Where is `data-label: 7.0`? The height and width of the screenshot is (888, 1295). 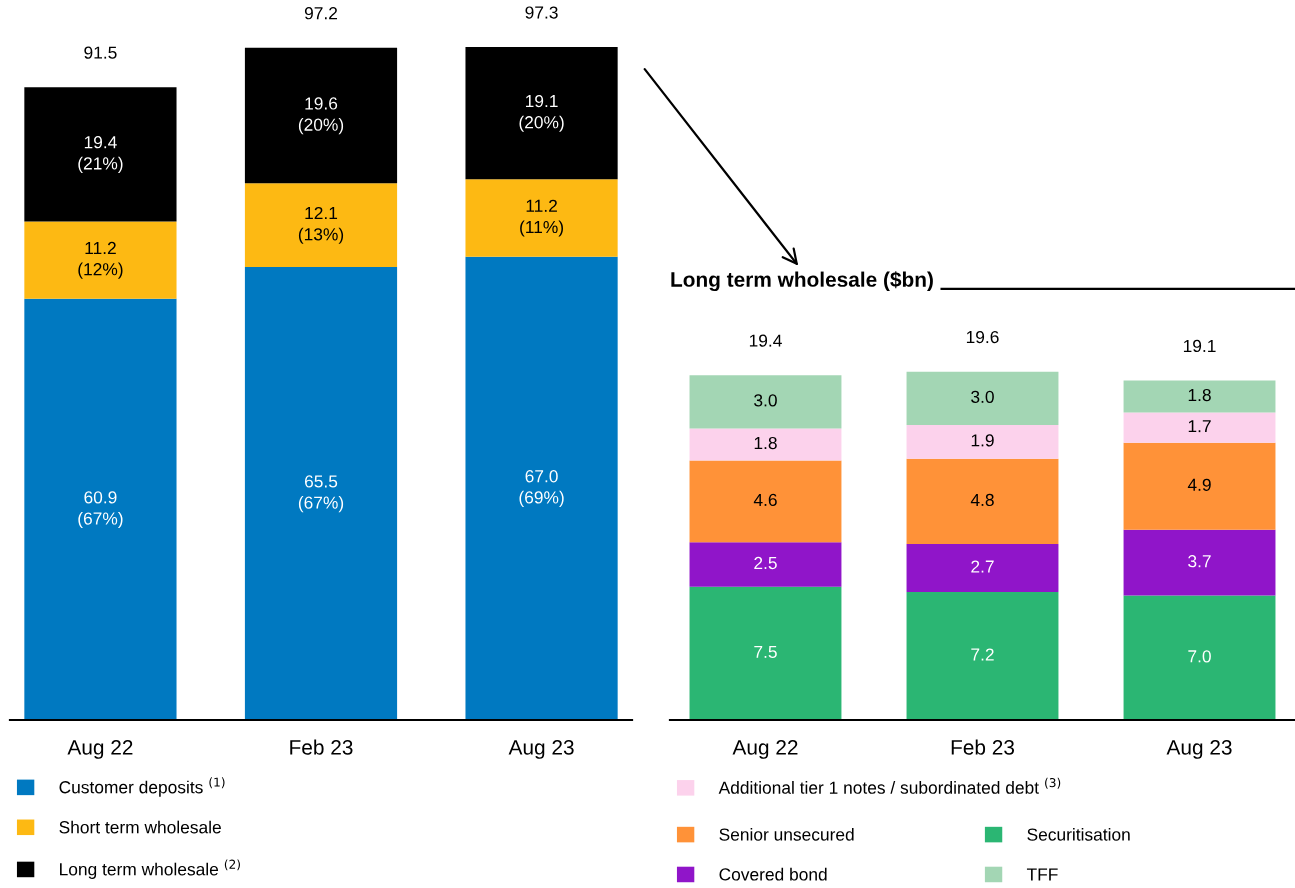 data-label: 7.0 is located at coordinates (1199, 656).